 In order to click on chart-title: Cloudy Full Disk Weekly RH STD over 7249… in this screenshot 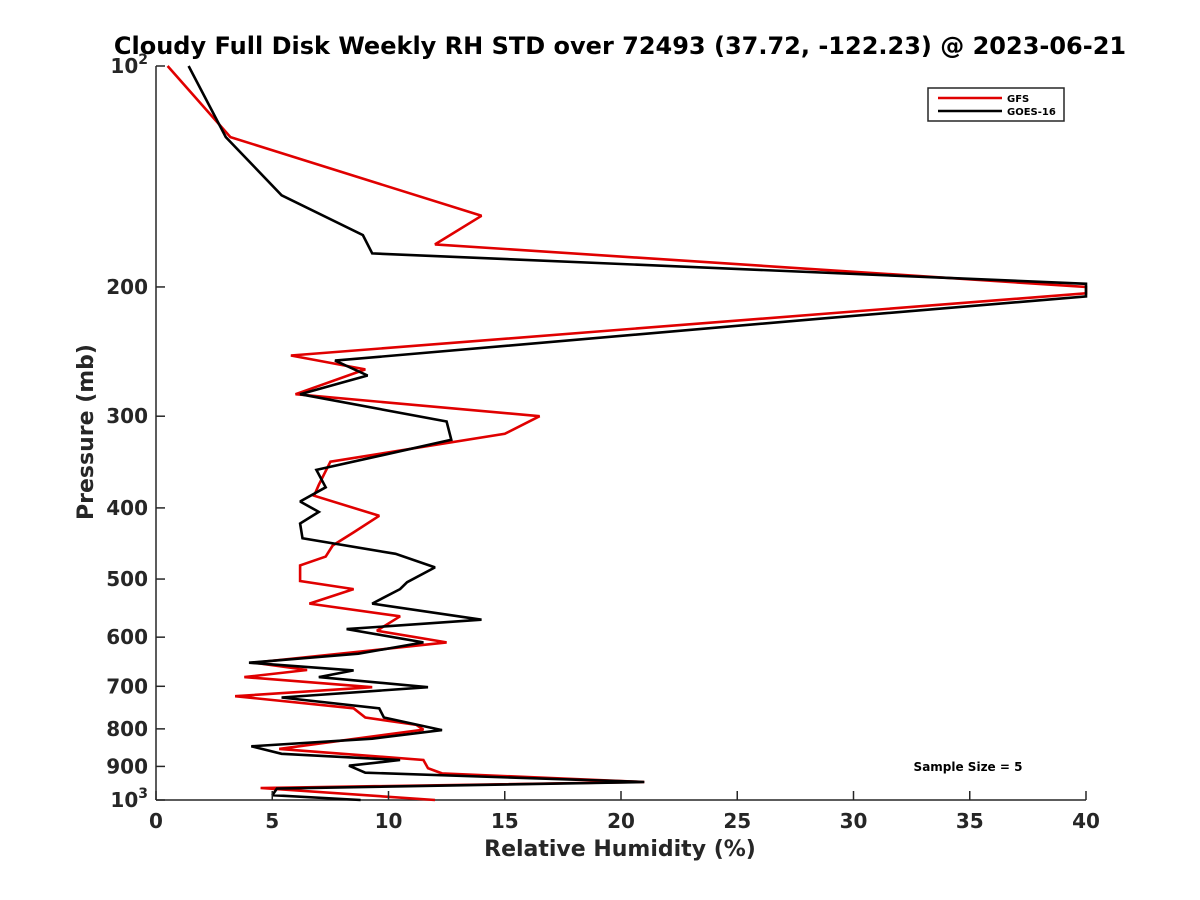, I will do `click(620, 46)`.